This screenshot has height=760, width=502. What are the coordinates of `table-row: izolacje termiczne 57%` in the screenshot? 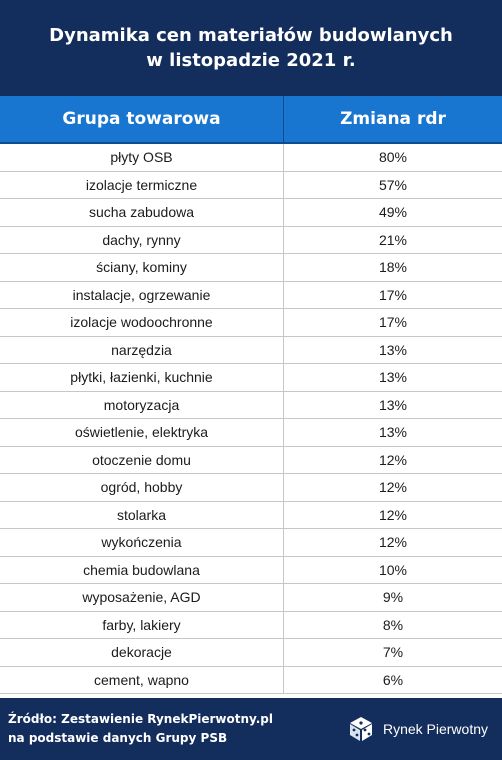 It's located at (251, 185).